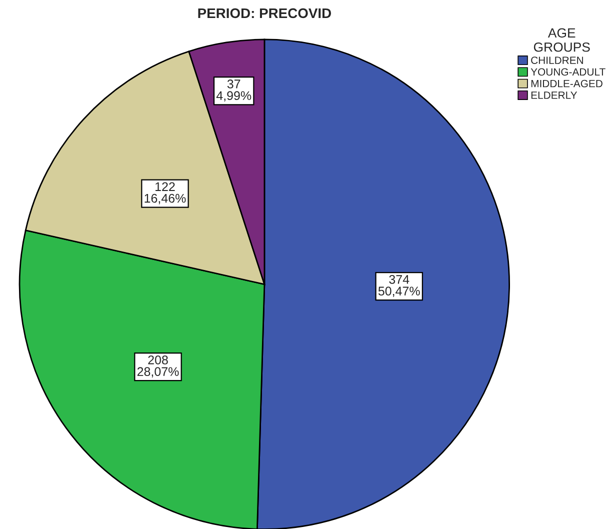 The width and height of the screenshot is (615, 529). Describe the element at coordinates (566, 84) in the screenshot. I see `legend-label: MIDDLE-AGED` at that location.